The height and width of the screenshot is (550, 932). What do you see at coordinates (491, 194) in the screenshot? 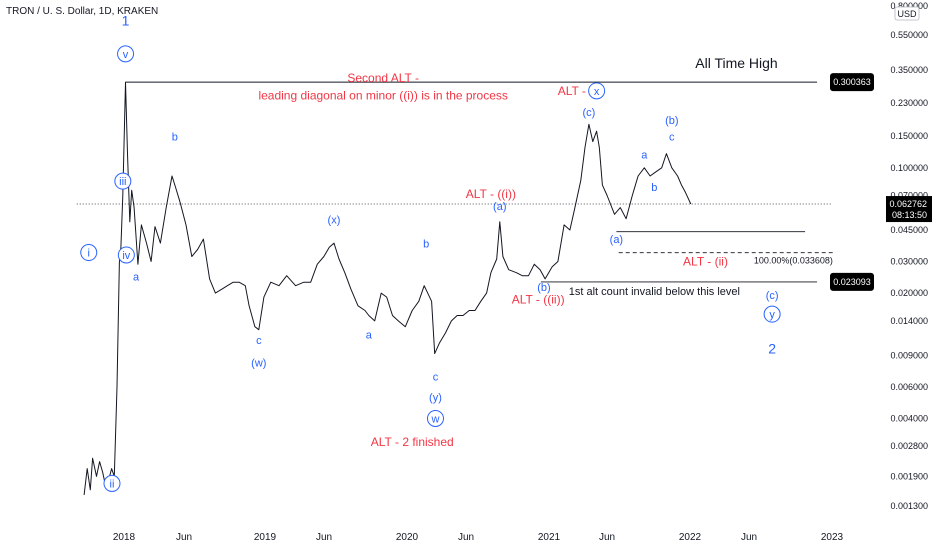
I see `annotation: ALT - ((i))` at bounding box center [491, 194].